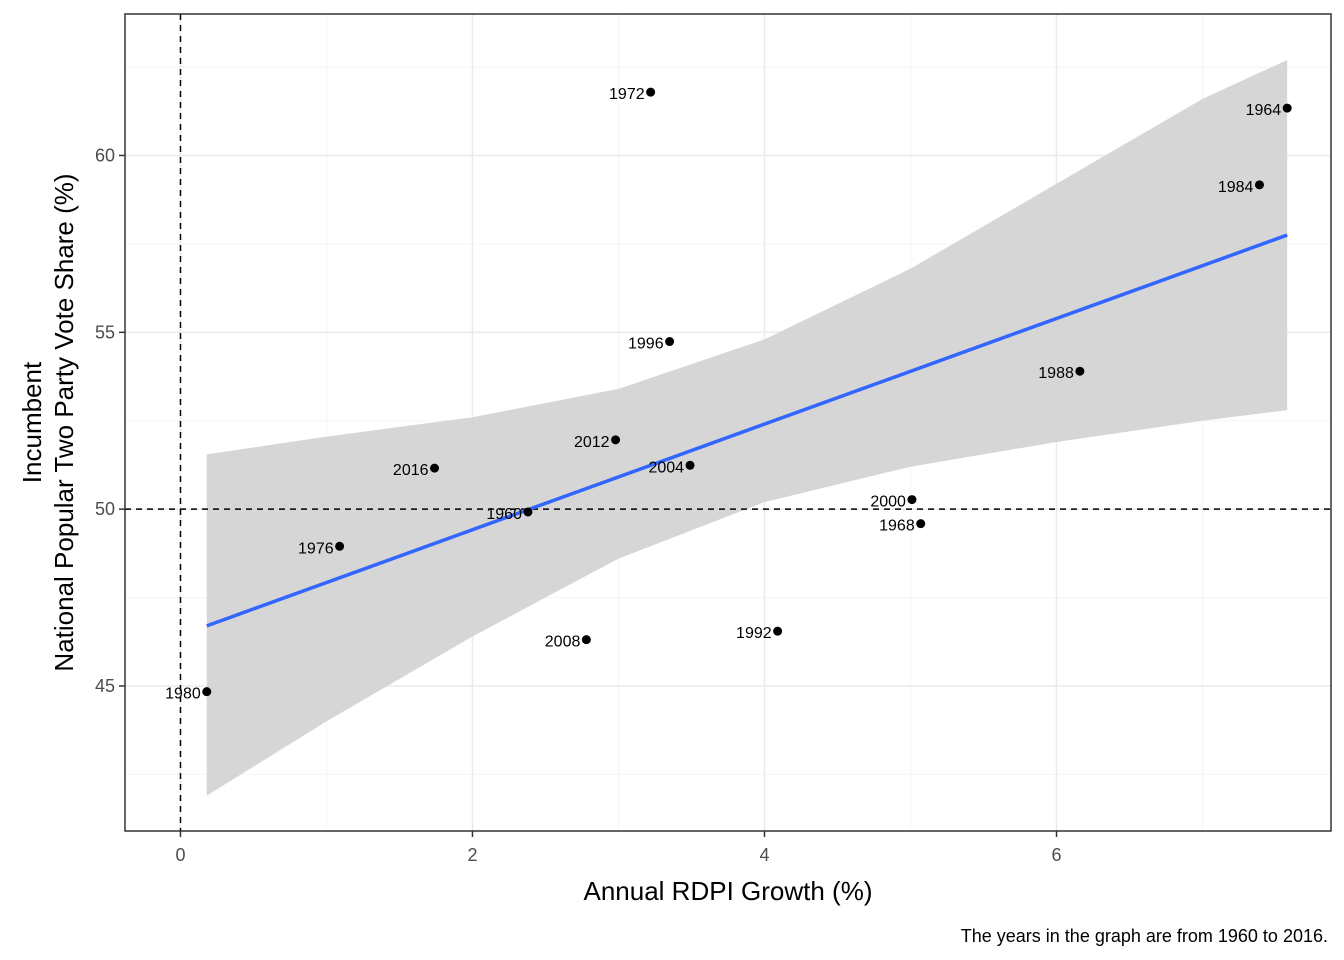  Describe the element at coordinates (646, 344) in the screenshot. I see `point-label-1996: 1996` at that location.